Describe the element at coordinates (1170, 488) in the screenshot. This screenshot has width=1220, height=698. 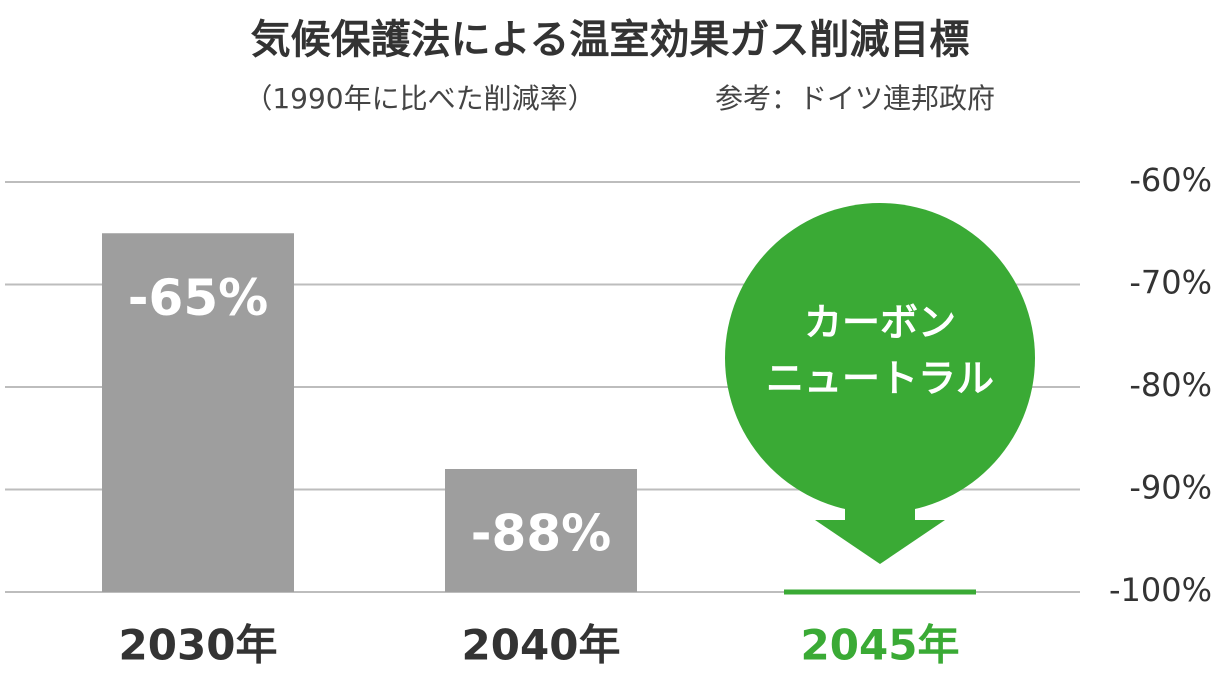
I see `y-tick-label: -90%` at that location.